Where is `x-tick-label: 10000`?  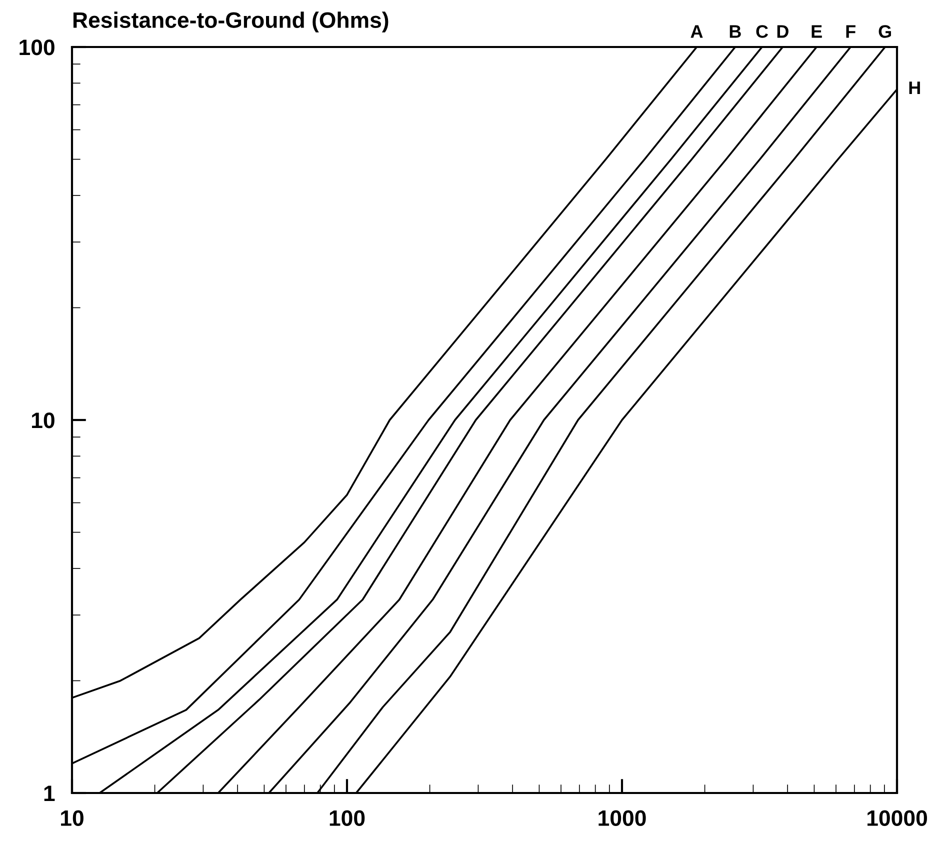 x-tick-label: 10000 is located at coordinates (897, 818).